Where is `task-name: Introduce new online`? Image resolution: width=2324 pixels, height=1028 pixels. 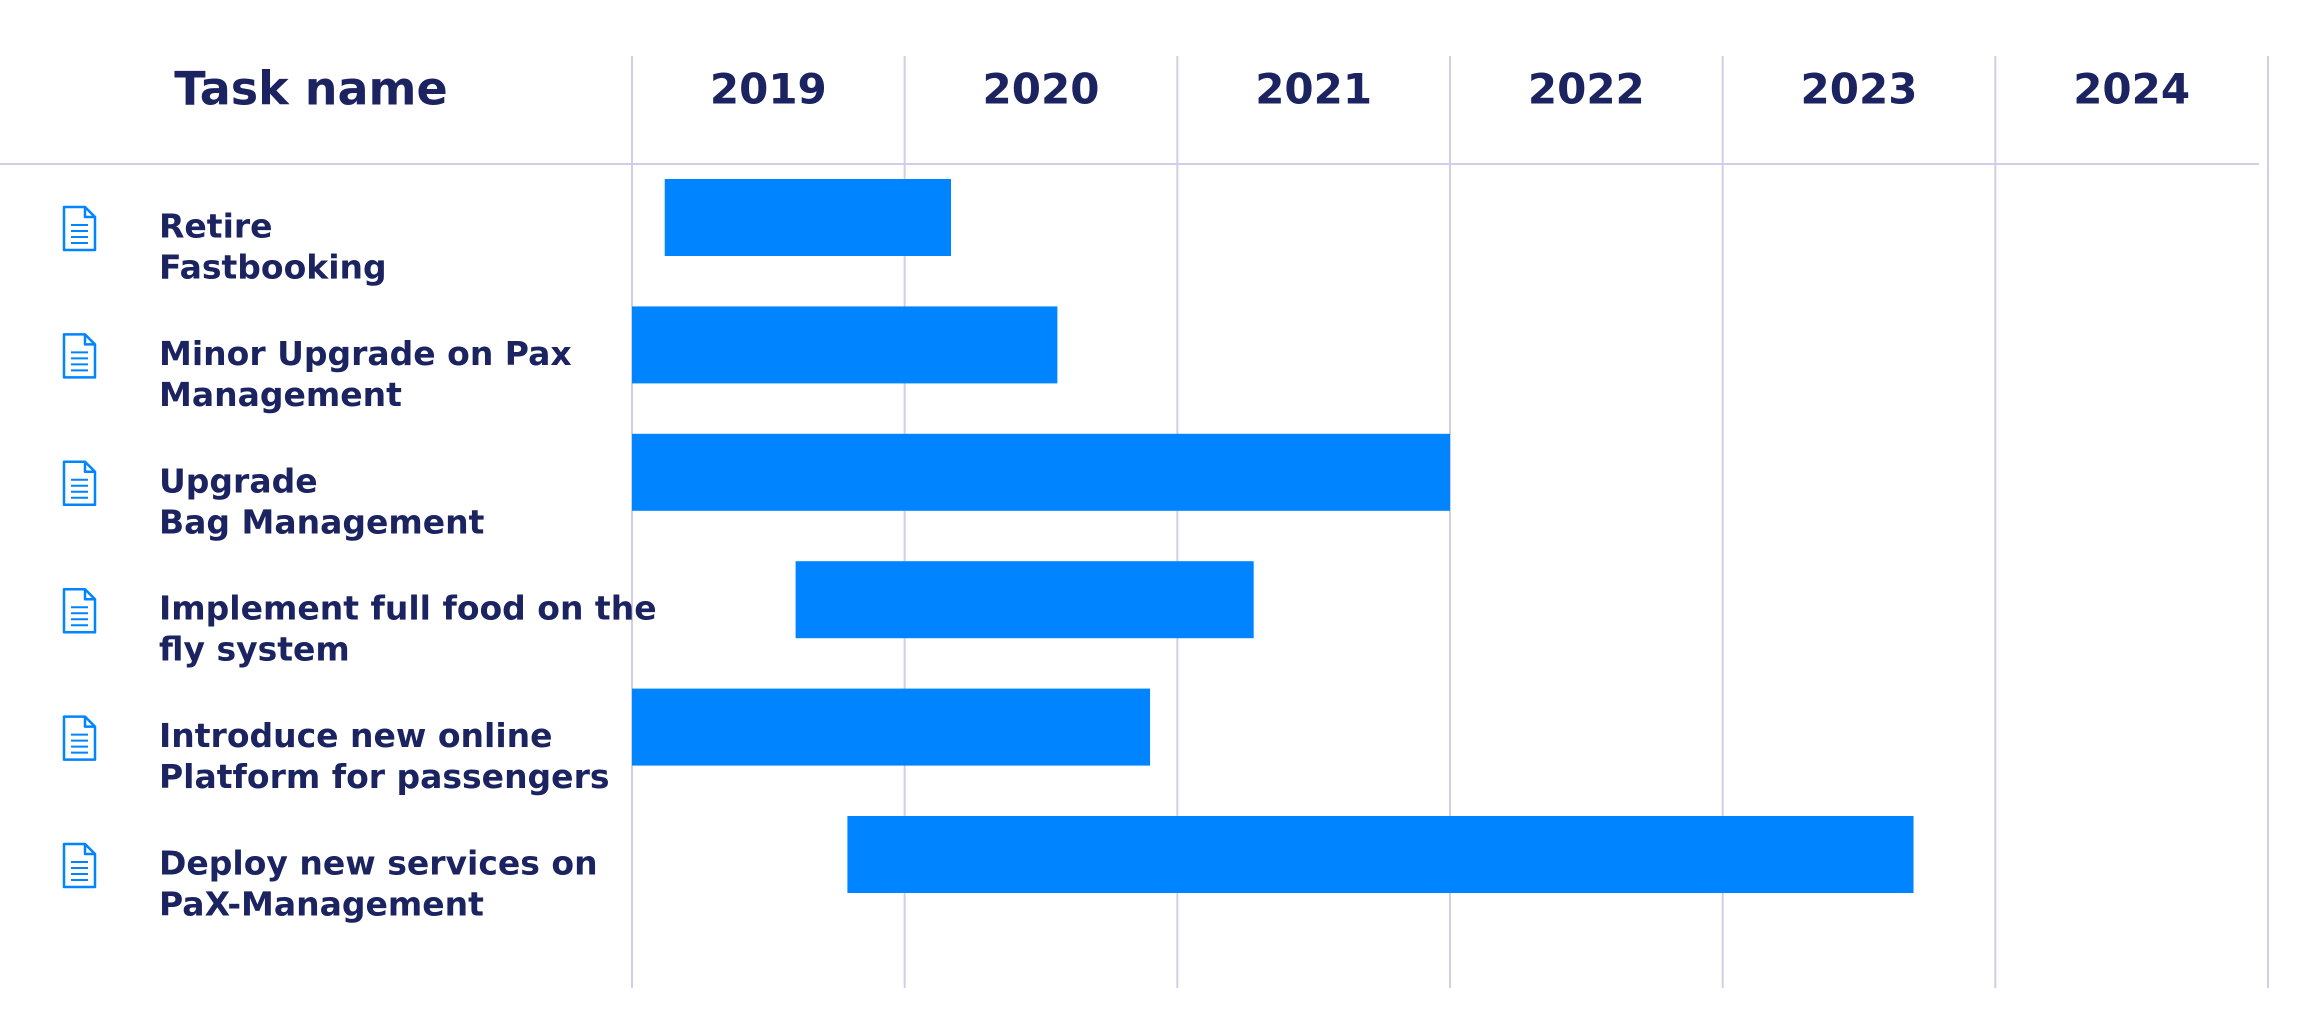 task-name: Introduce new online is located at coordinates (356, 735).